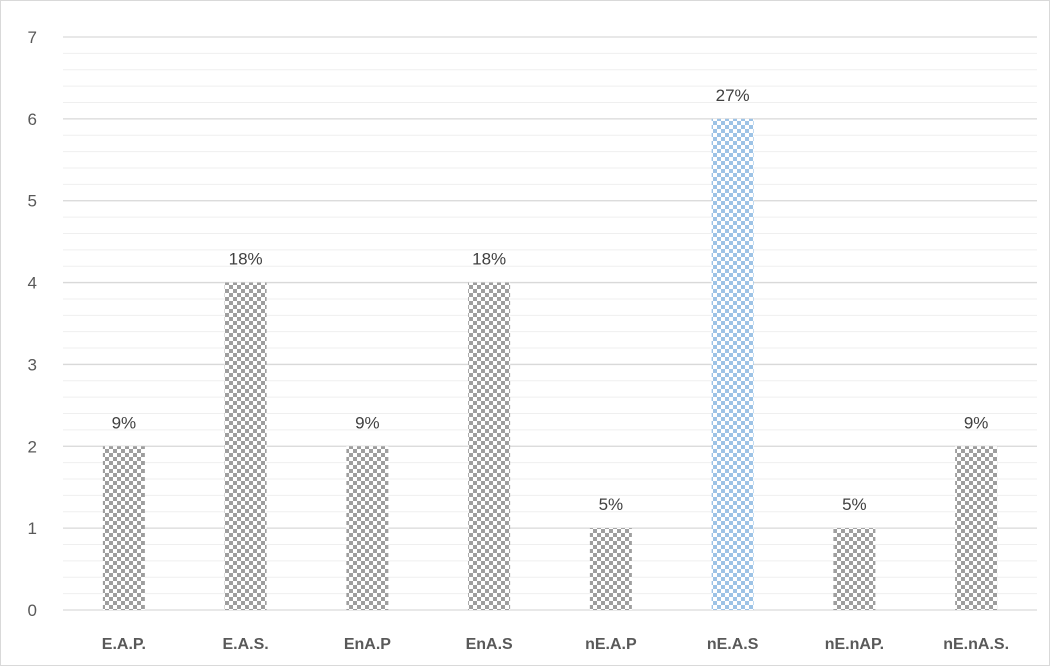 Image resolution: width=1050 pixels, height=667 pixels. Describe the element at coordinates (733, 644) in the screenshot. I see `x-tick-label: nE.A.S` at that location.